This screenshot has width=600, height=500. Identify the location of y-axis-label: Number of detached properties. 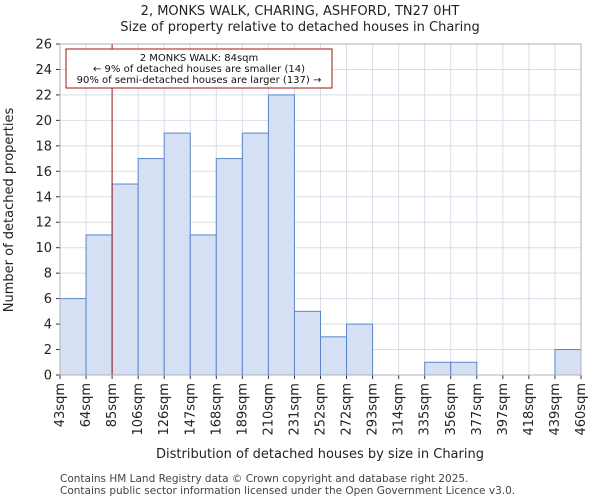
(9, 210).